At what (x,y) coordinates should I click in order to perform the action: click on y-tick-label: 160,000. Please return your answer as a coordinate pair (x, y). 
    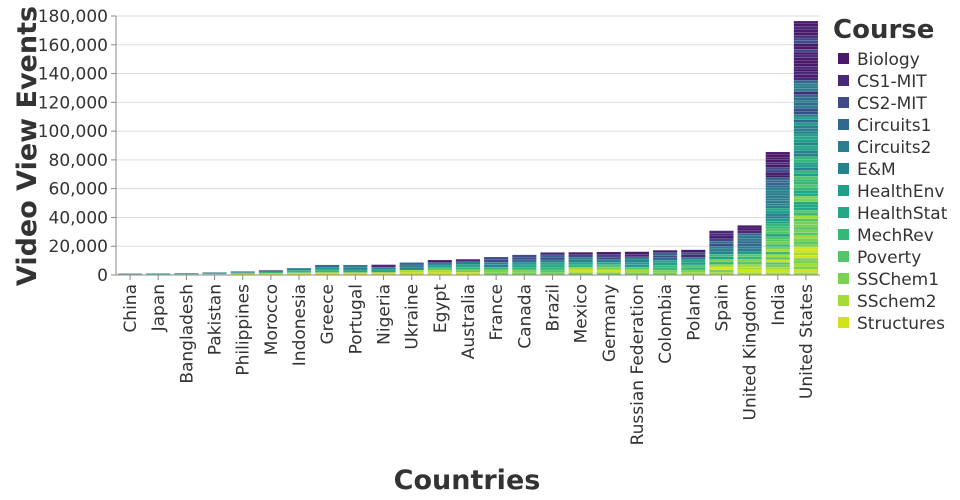
    Looking at the image, I should click on (73, 46).